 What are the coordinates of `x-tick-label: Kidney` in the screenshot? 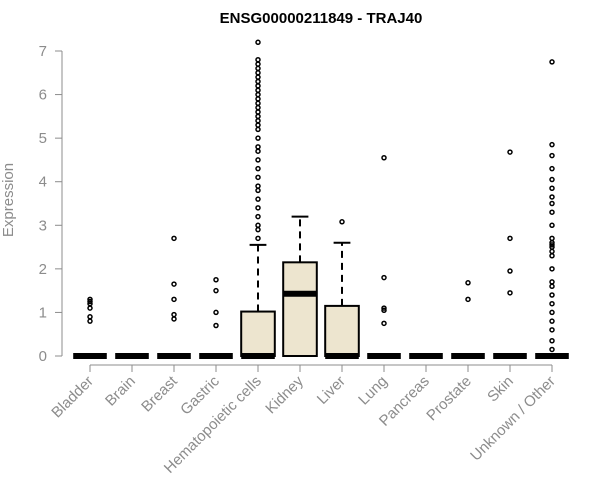 It's located at (284, 394).